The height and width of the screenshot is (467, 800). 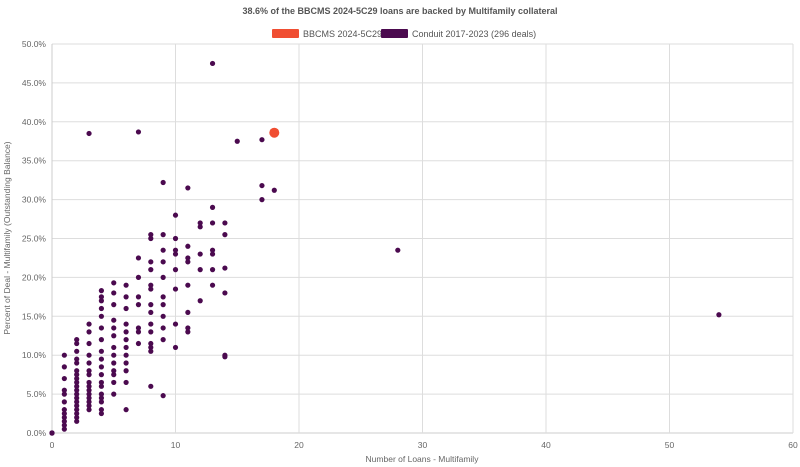 I want to click on y-tick-label: 35.0%, so click(x=34, y=161).